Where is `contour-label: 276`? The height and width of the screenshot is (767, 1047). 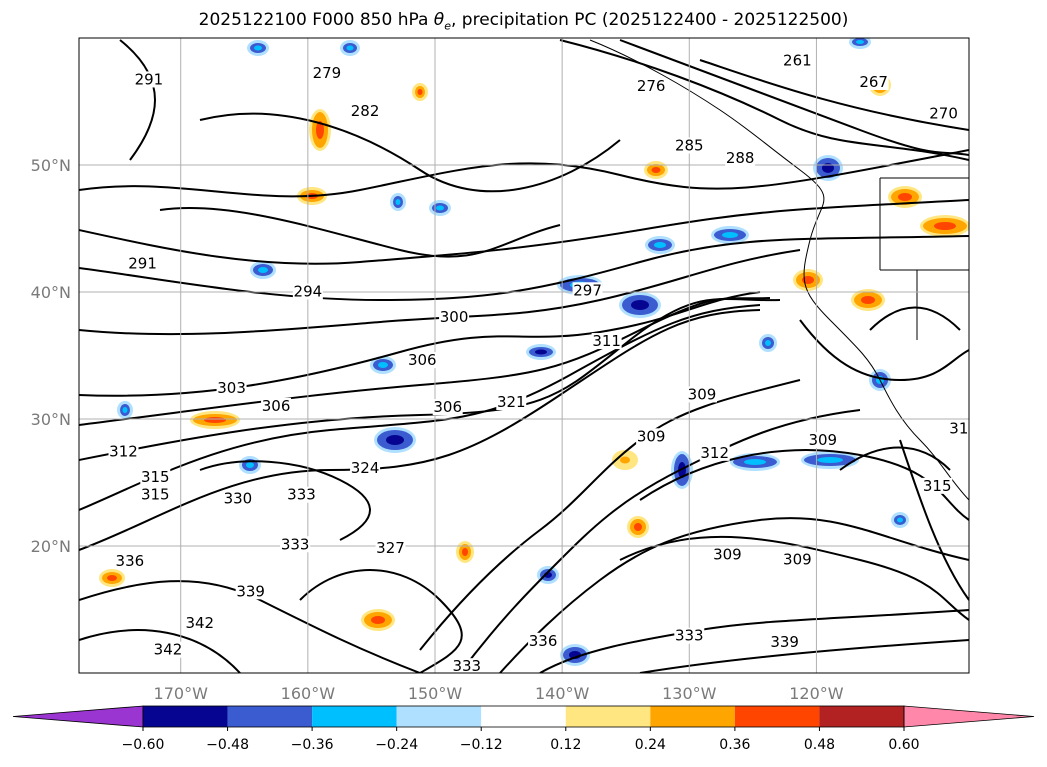
contour-label: 276 is located at coordinates (651, 86).